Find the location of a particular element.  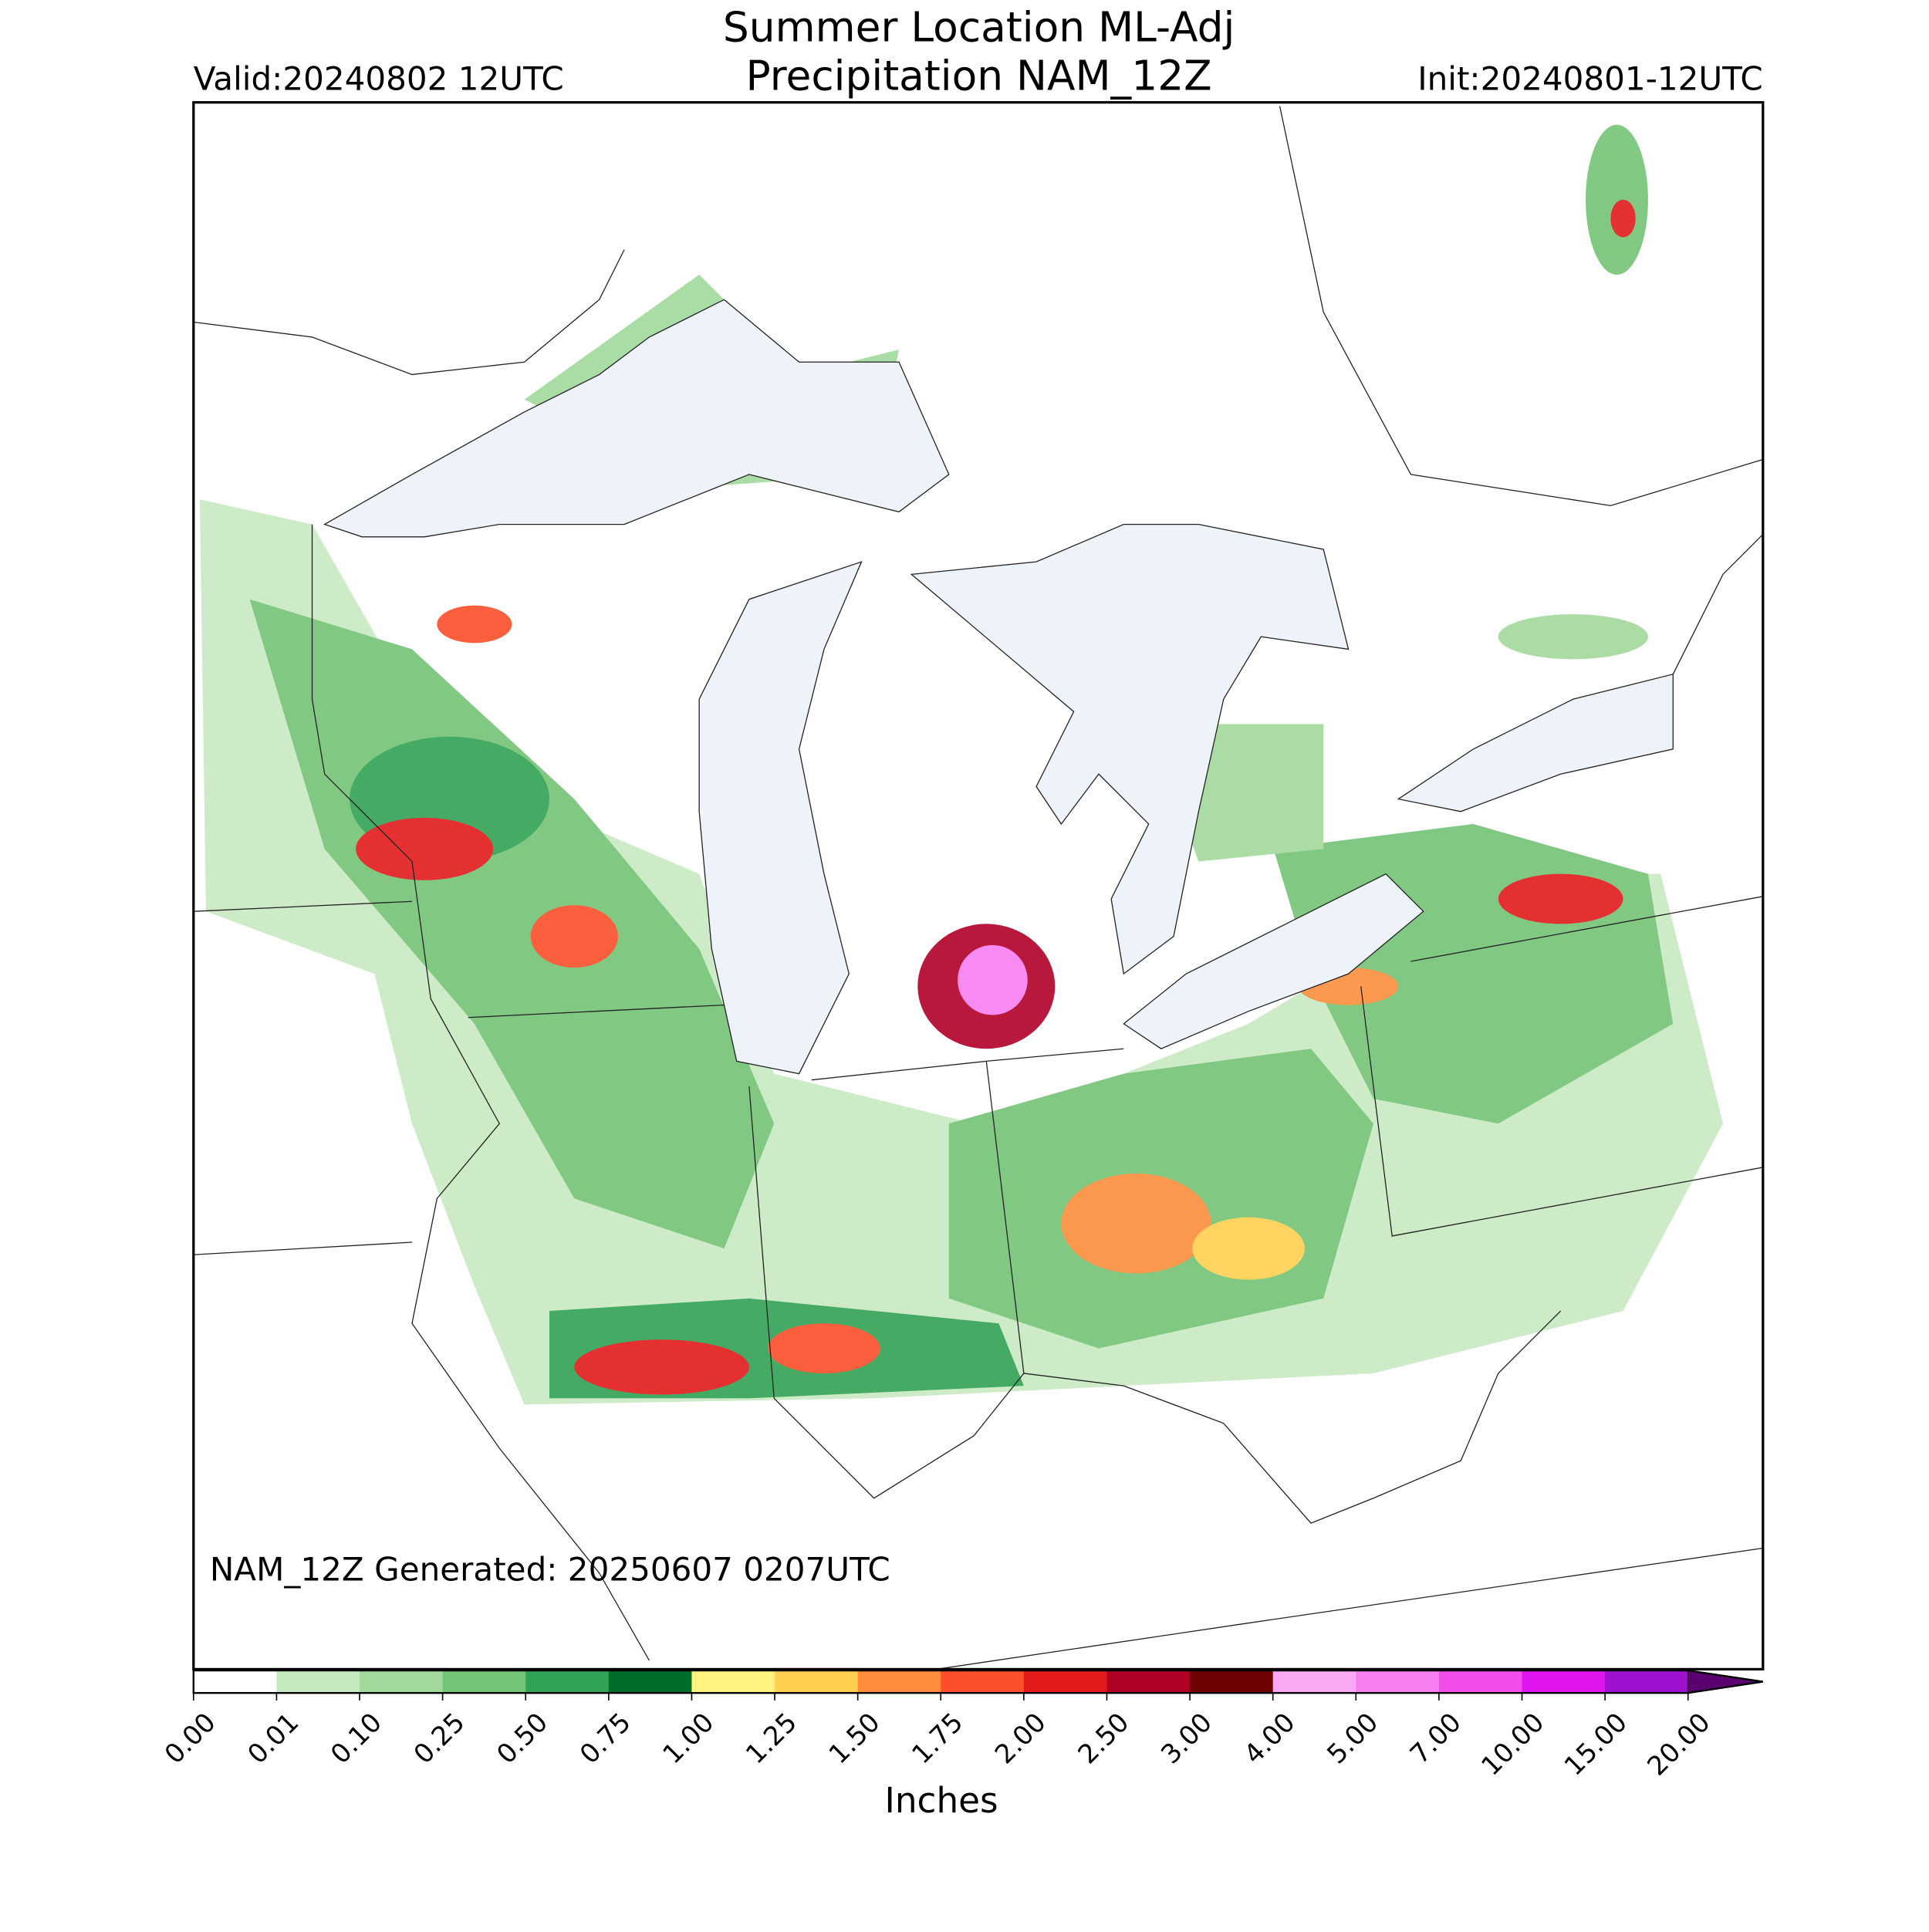

colorbar-extension is located at coordinates (1725, 1682).